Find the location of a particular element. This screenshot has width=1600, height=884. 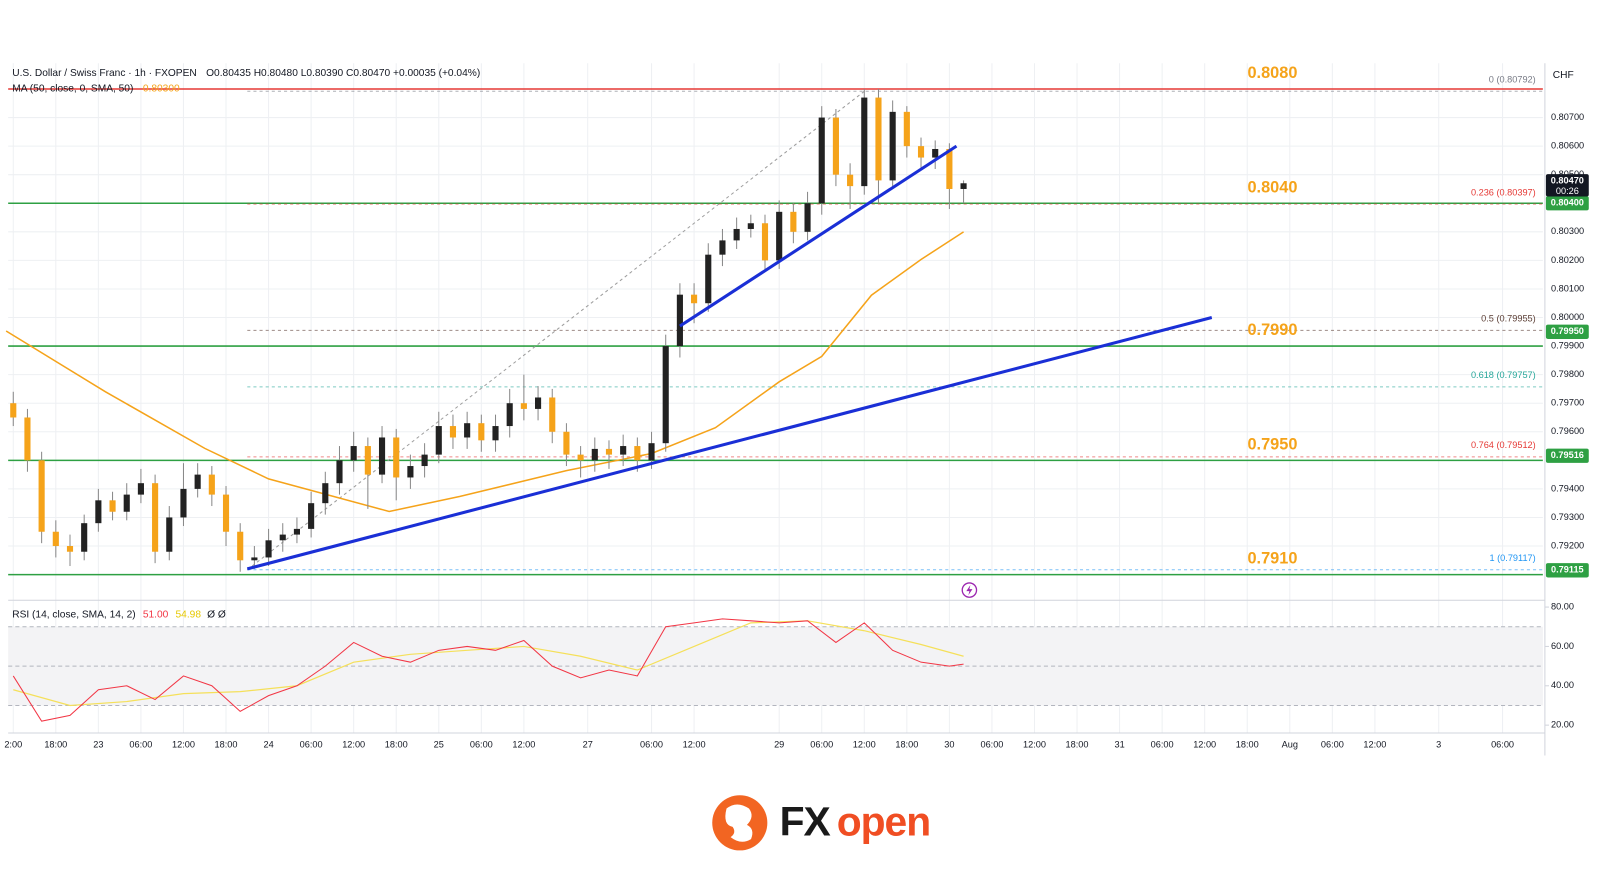

x-tick-label: 24 is located at coordinates (268, 745).